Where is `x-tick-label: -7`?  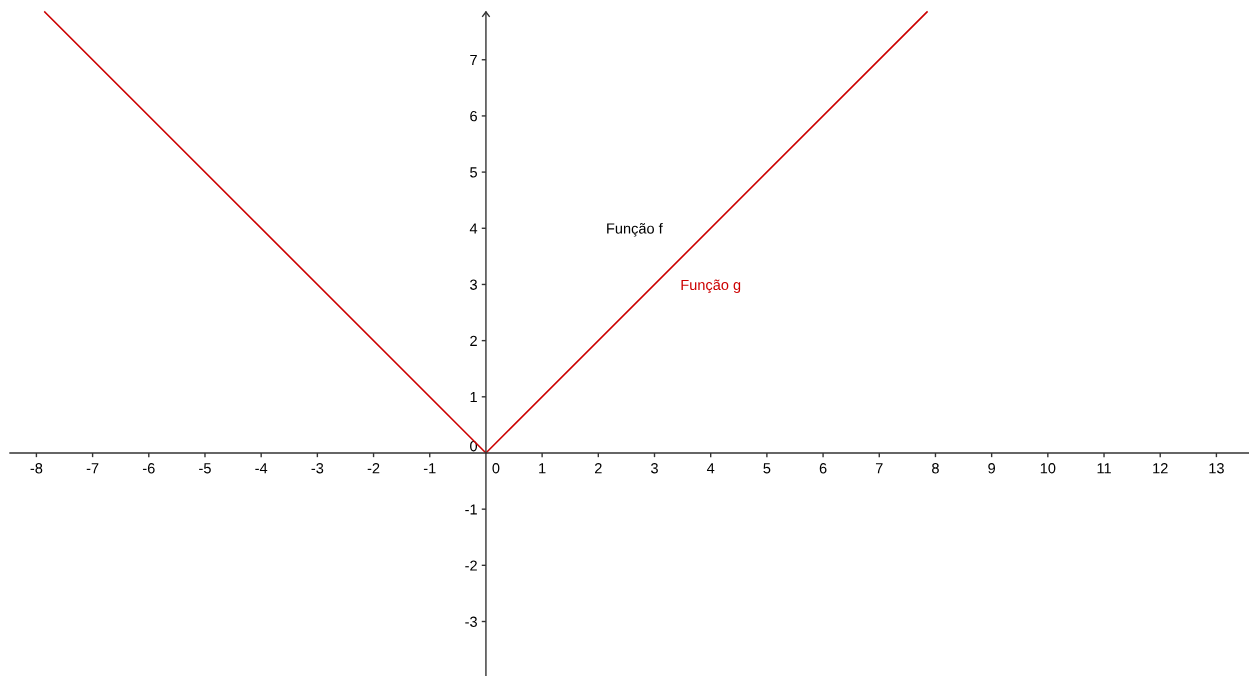
x-tick-label: -7 is located at coordinates (92, 468).